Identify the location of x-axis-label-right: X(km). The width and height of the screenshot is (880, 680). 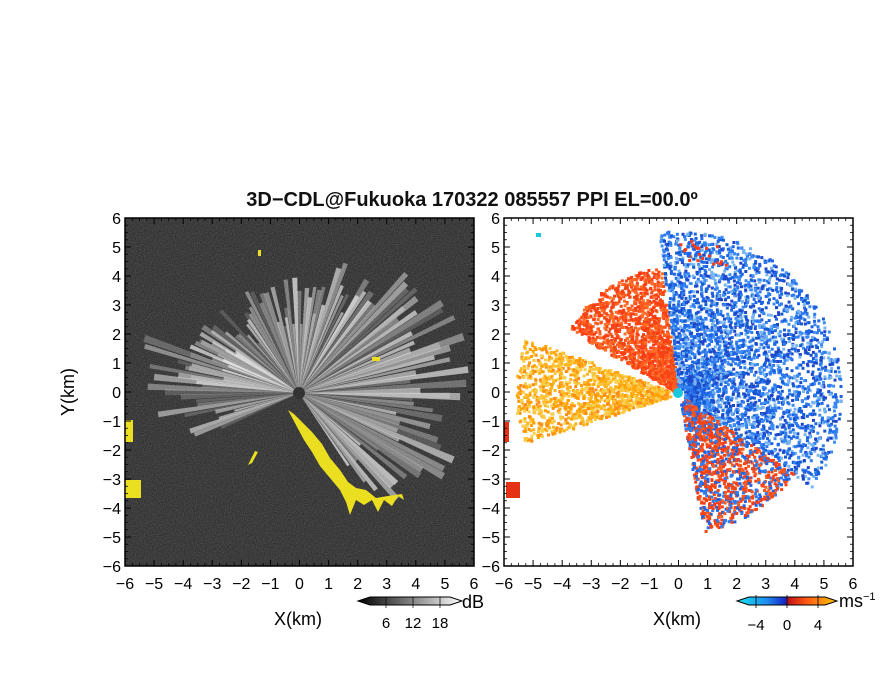
(677, 619).